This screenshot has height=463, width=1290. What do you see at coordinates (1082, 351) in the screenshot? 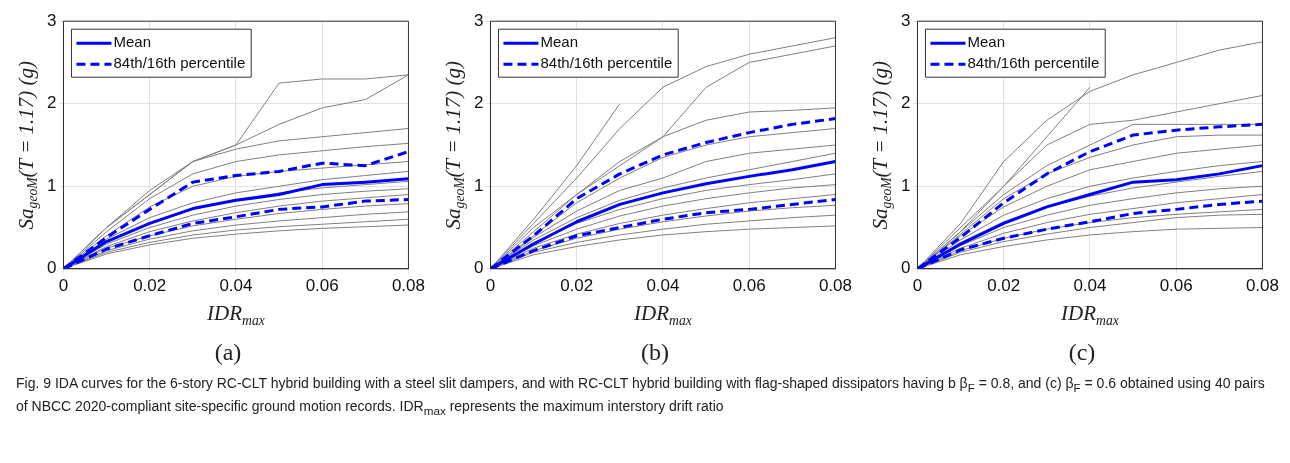
I see `text: (c)` at bounding box center [1082, 351].